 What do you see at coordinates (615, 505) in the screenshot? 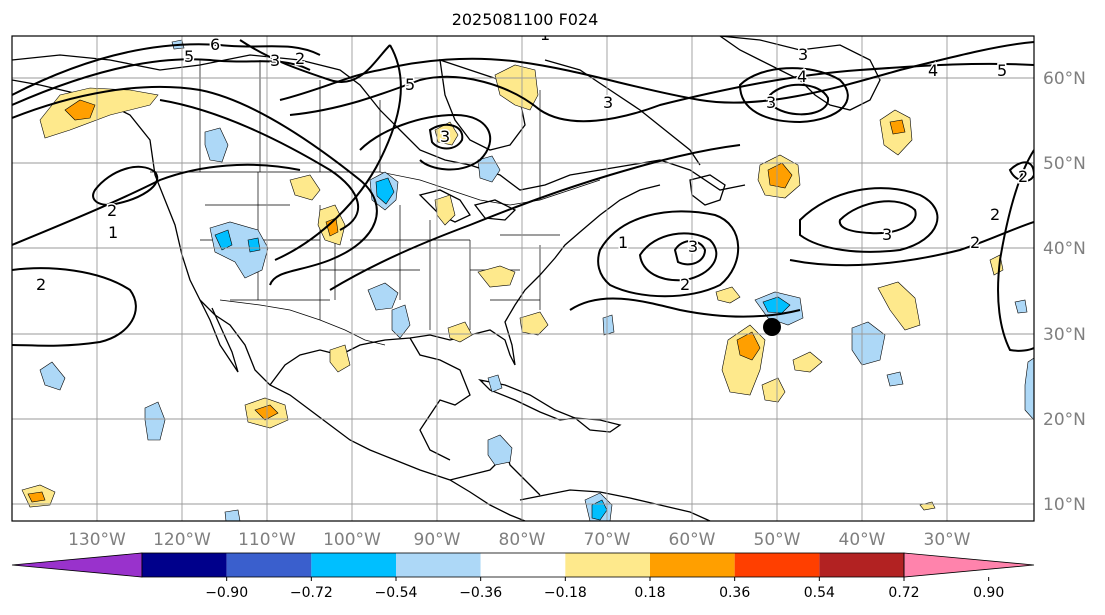
I see `south-america` at bounding box center [615, 505].